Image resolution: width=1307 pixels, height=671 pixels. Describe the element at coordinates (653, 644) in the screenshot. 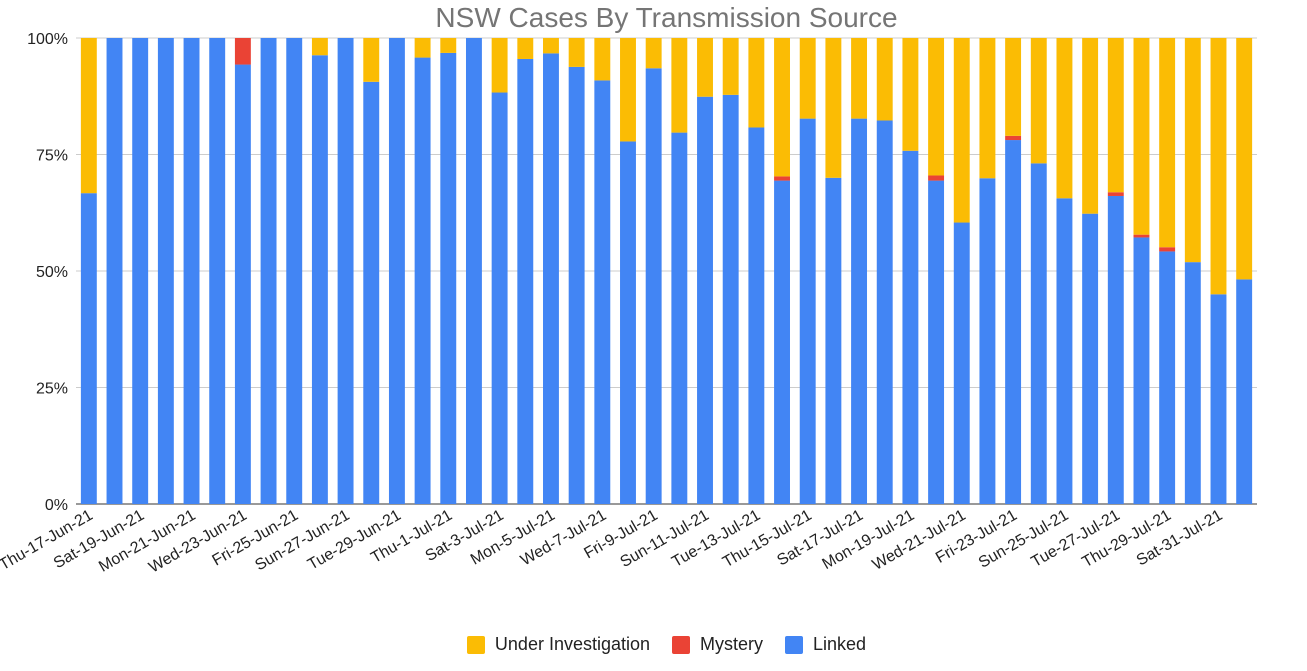

I see `chart-legend: Under Investigation Mystery Linked` at that location.